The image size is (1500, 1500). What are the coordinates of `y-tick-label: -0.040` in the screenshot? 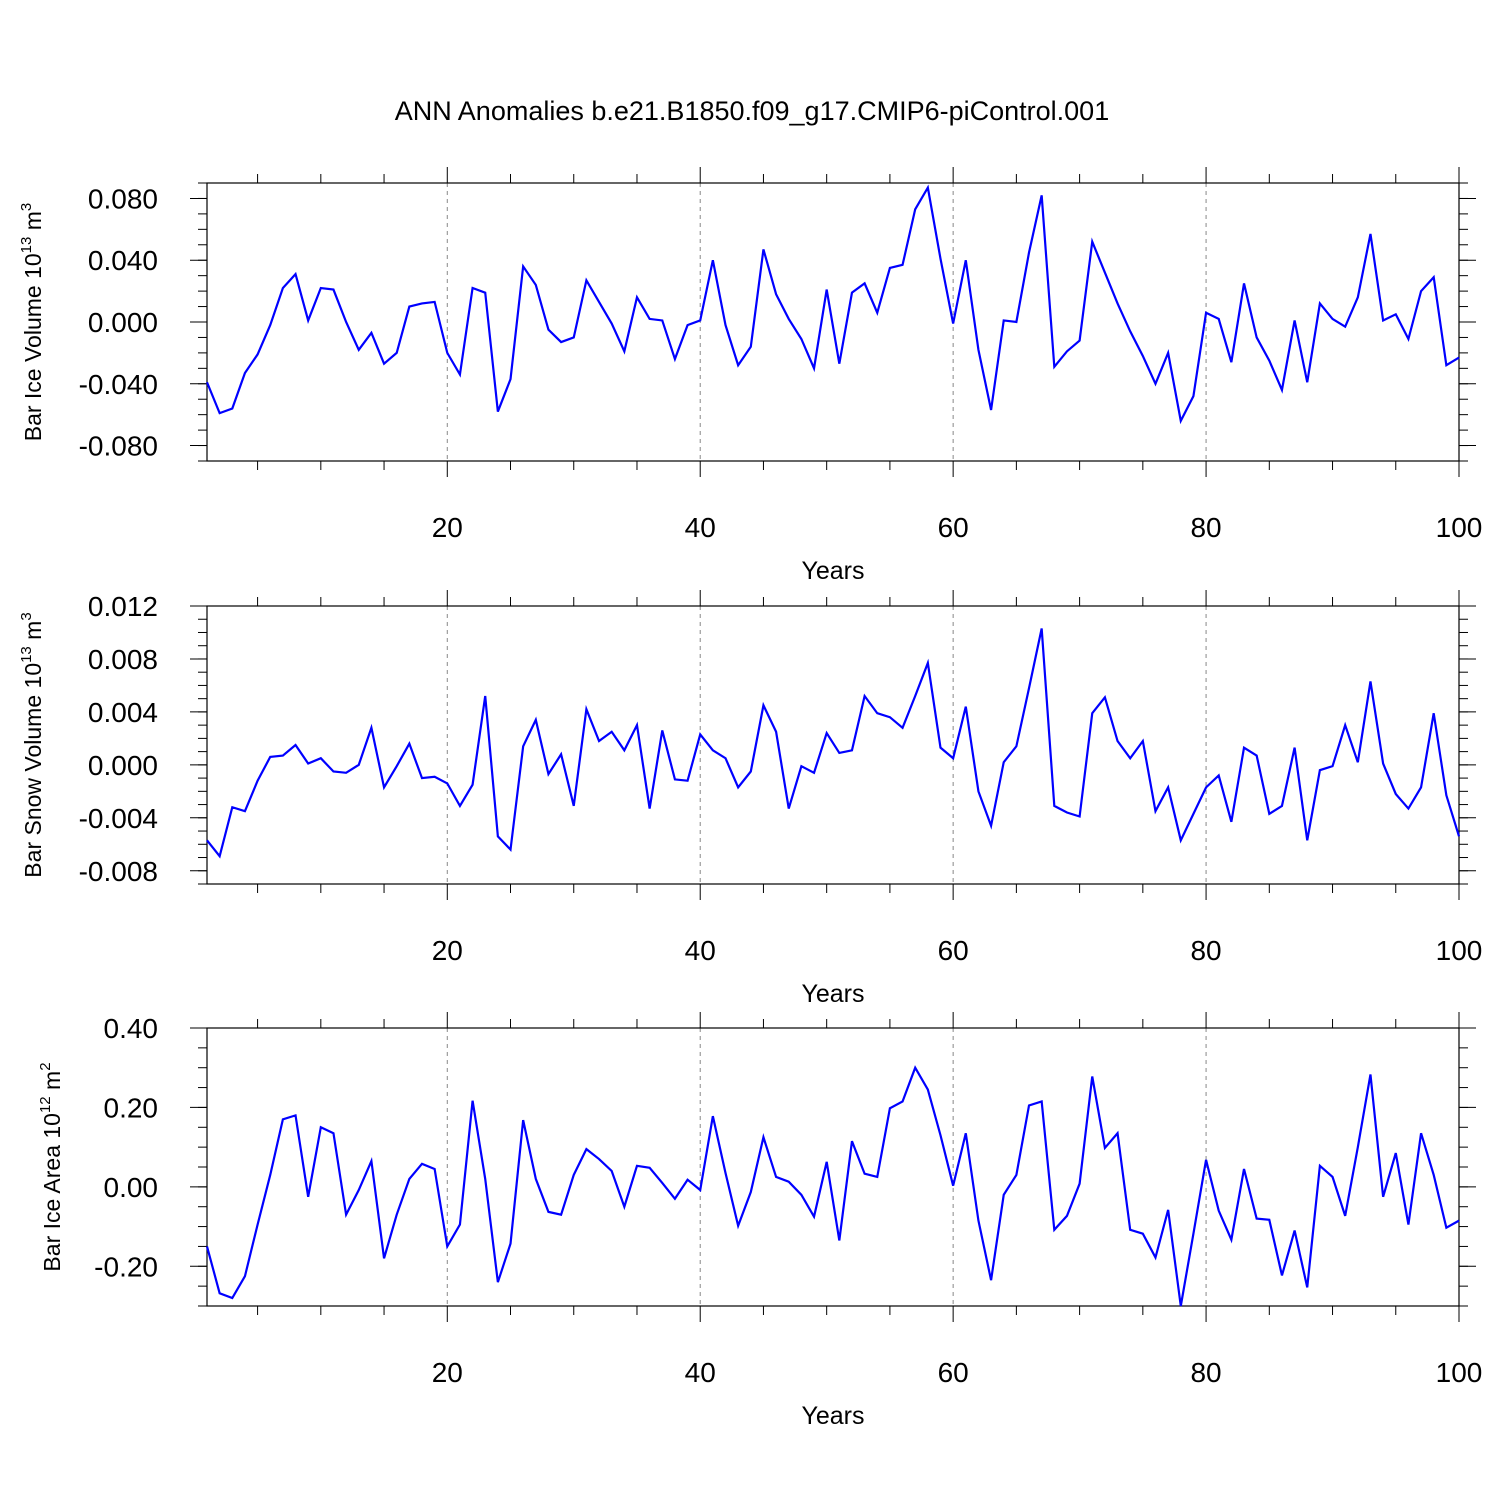 It's located at (118, 384).